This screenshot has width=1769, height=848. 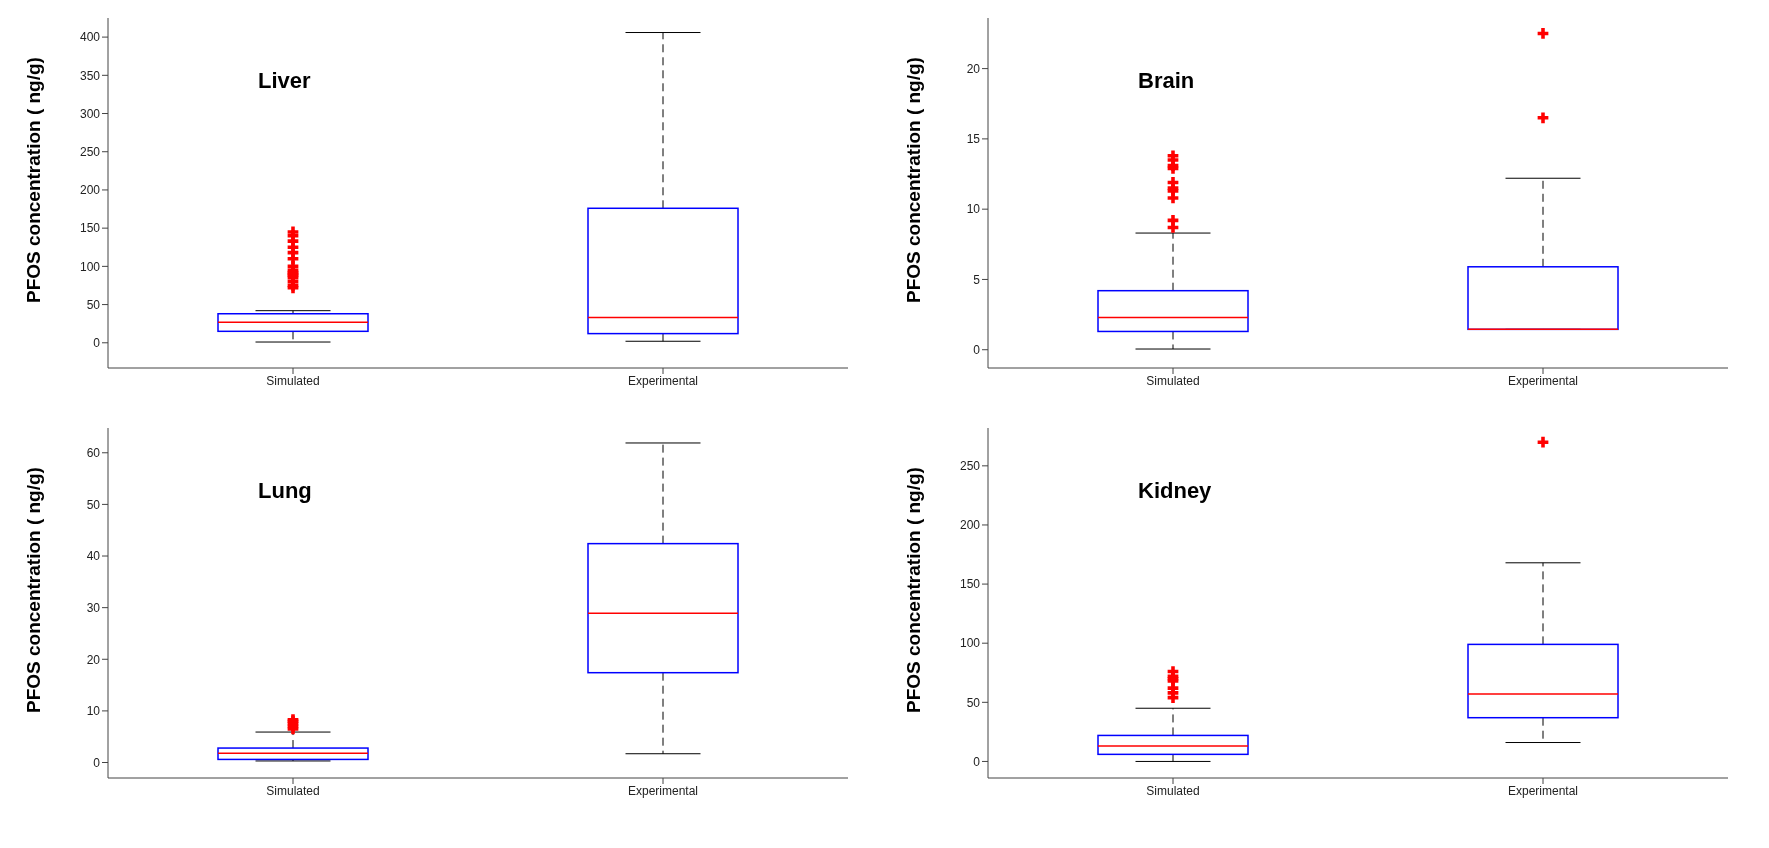 I want to click on y-tick-label: 350, so click(x=90, y=75).